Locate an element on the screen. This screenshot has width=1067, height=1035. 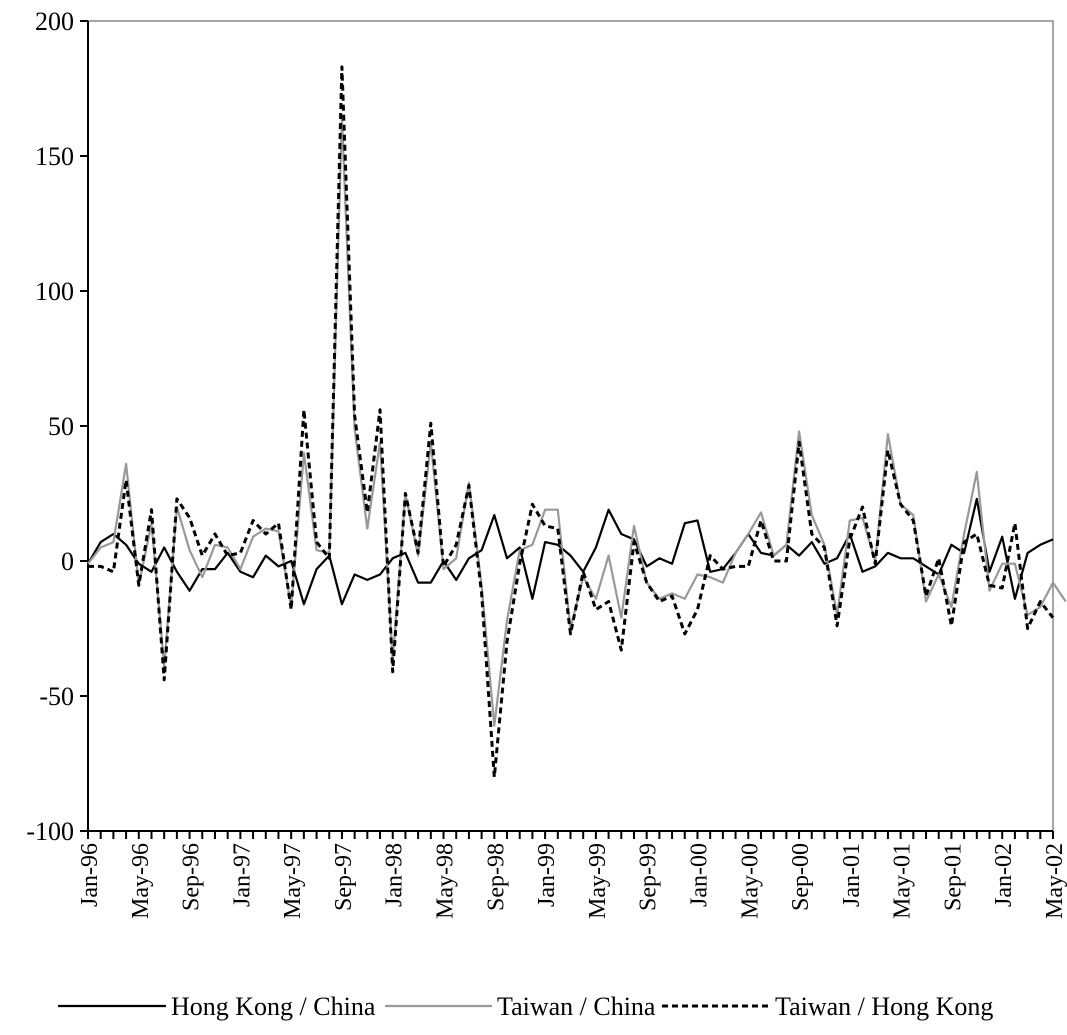
legend-label-2: Taiwan / Hong Kong is located at coordinates (884, 1006).